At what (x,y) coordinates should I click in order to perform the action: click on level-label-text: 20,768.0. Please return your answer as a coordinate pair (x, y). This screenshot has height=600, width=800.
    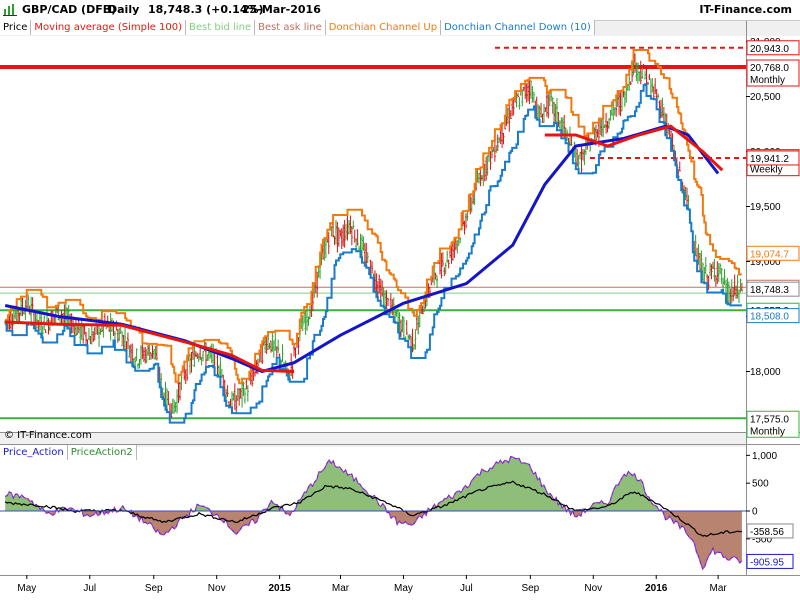
    Looking at the image, I should click on (769, 68).